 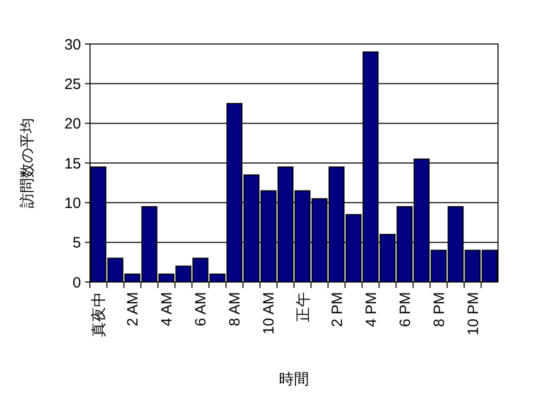 What do you see at coordinates (72, 163) in the screenshot?
I see `y-tick-label: 15` at bounding box center [72, 163].